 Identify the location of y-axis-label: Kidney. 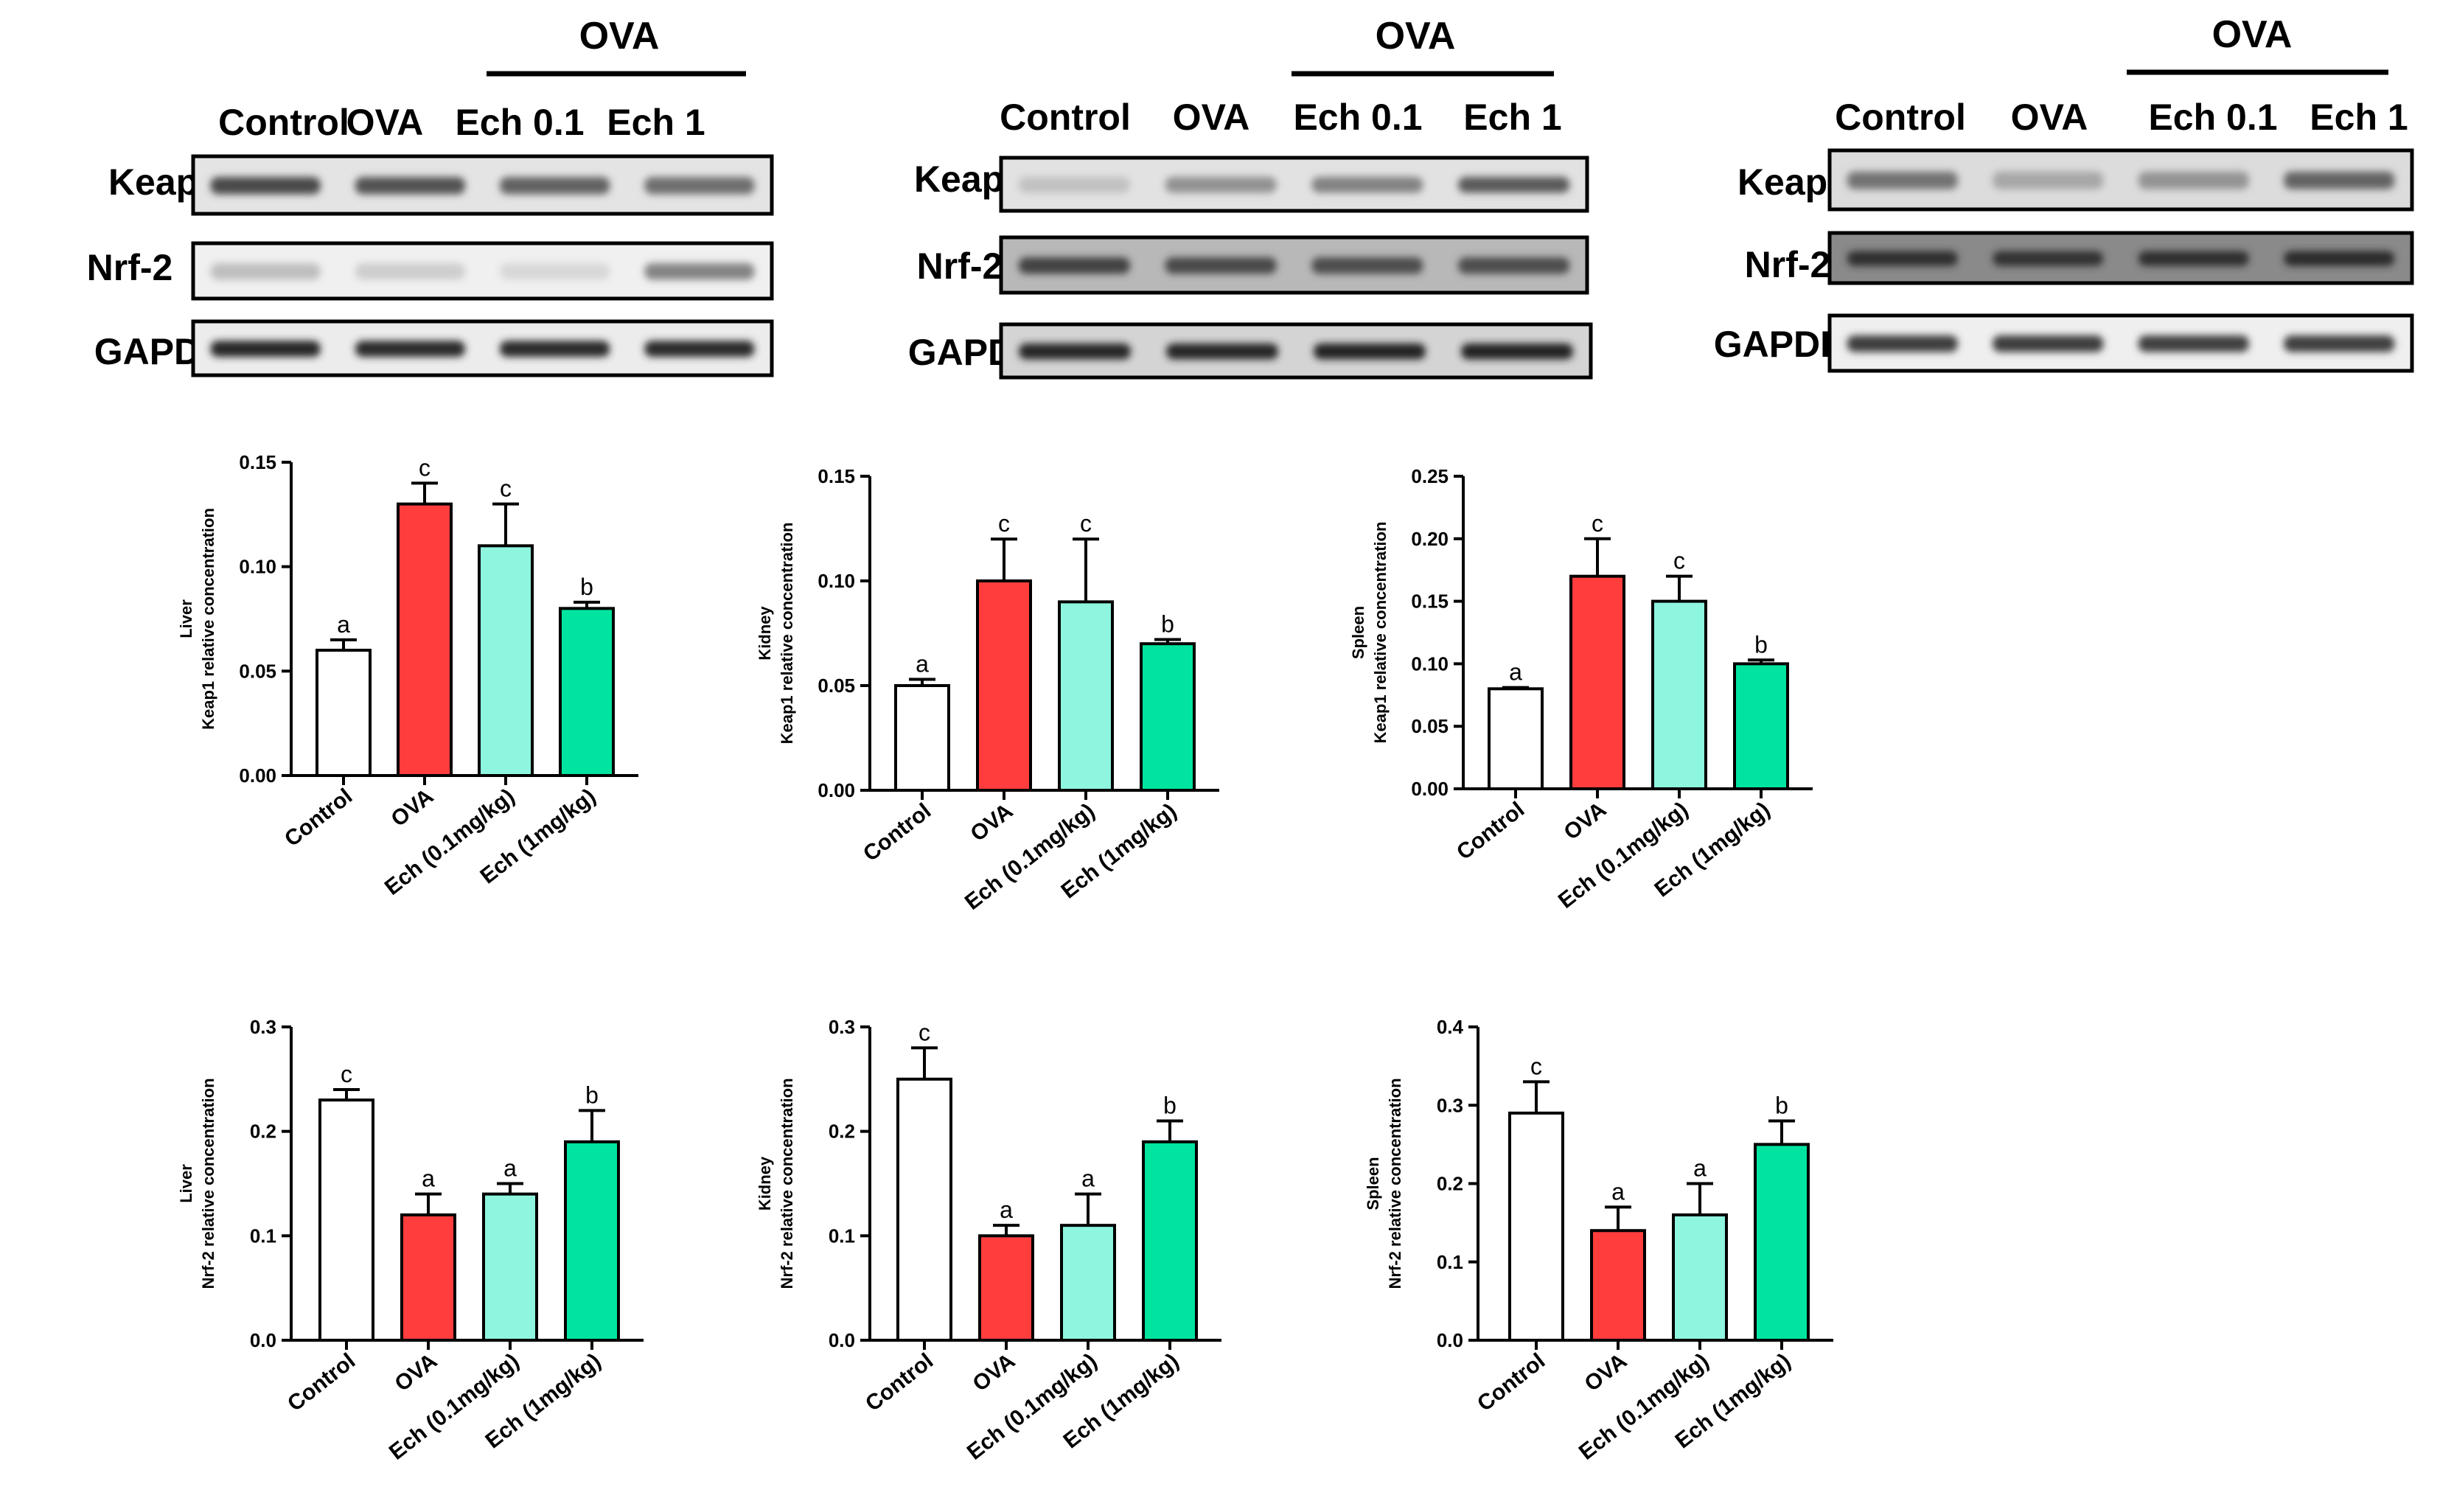
(765, 1183).